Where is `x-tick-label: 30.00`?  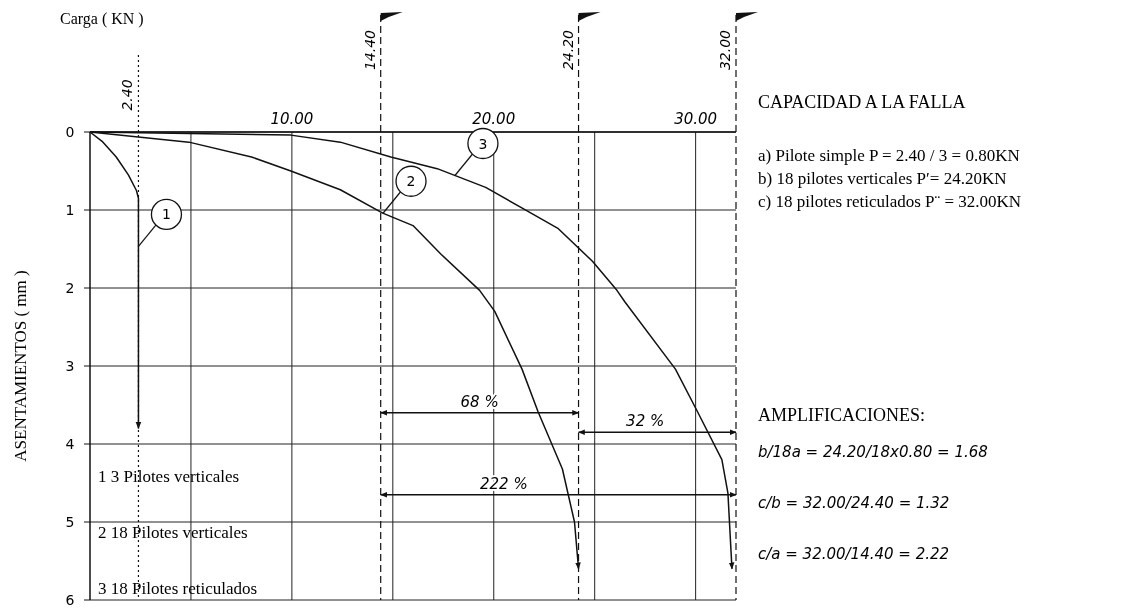
x-tick-label: 30.00 is located at coordinates (696, 119).